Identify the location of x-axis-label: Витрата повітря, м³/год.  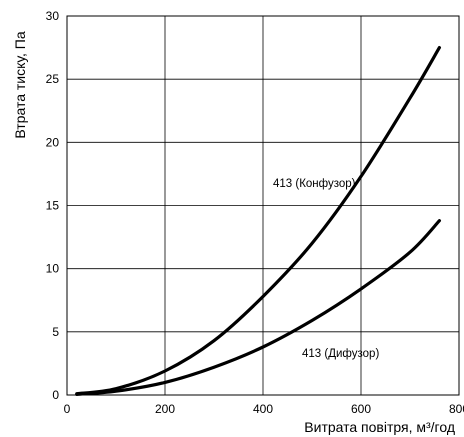
(379, 427).